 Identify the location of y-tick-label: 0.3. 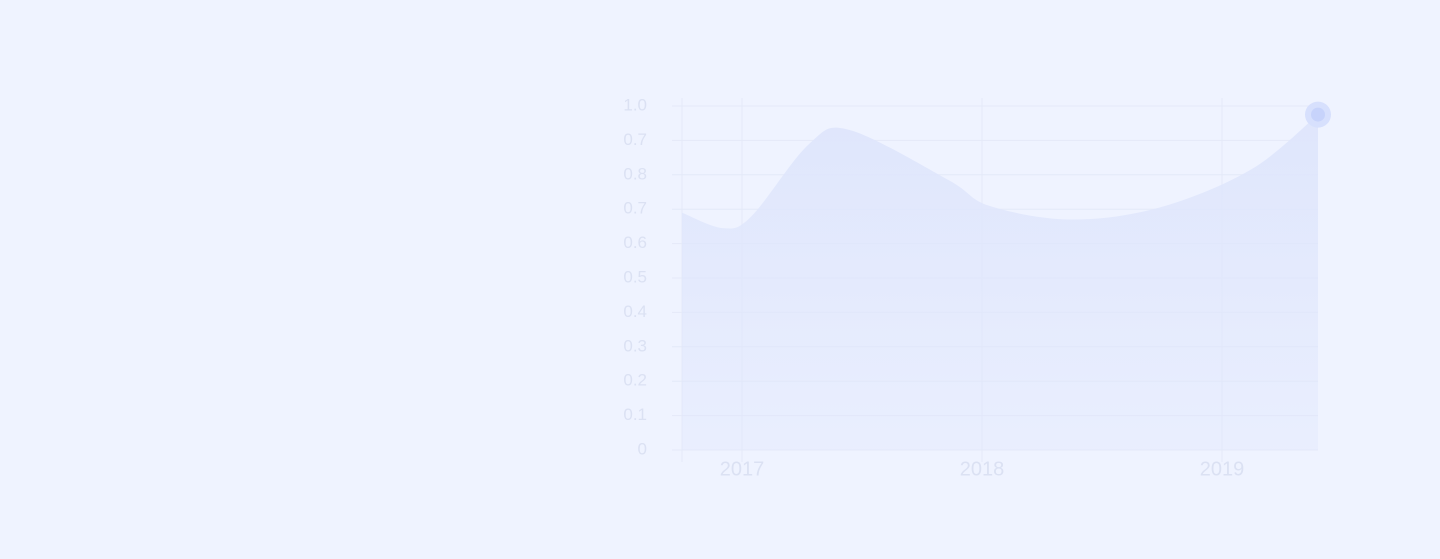
(635, 345).